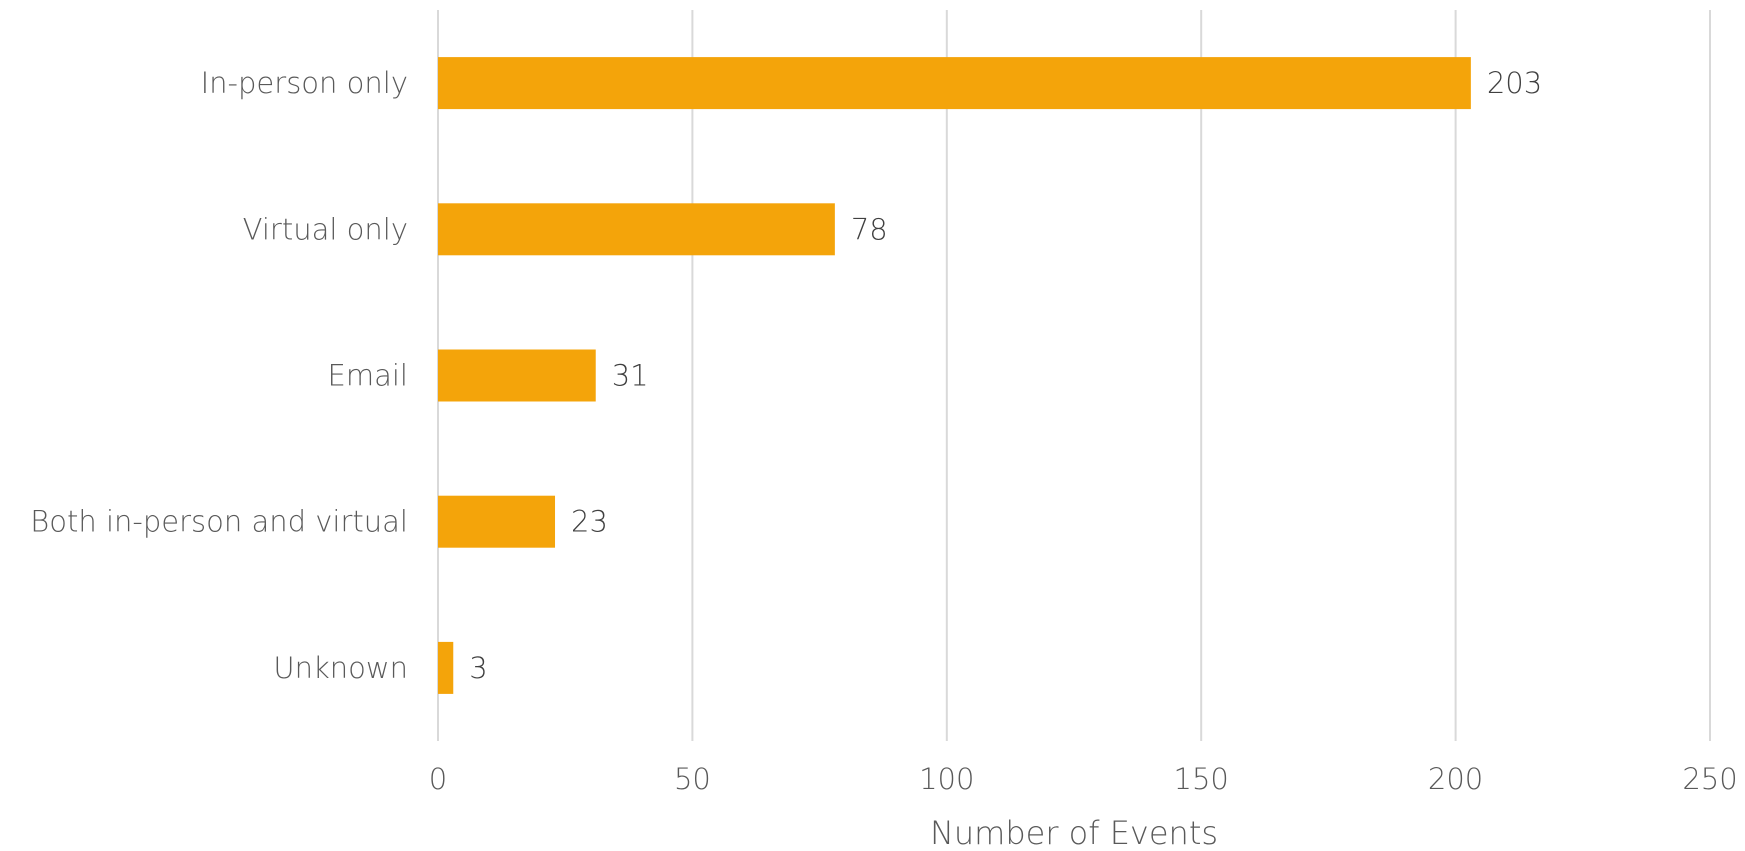 The width and height of the screenshot is (1745, 851). I want to click on x-tick-label: 50, so click(692, 779).